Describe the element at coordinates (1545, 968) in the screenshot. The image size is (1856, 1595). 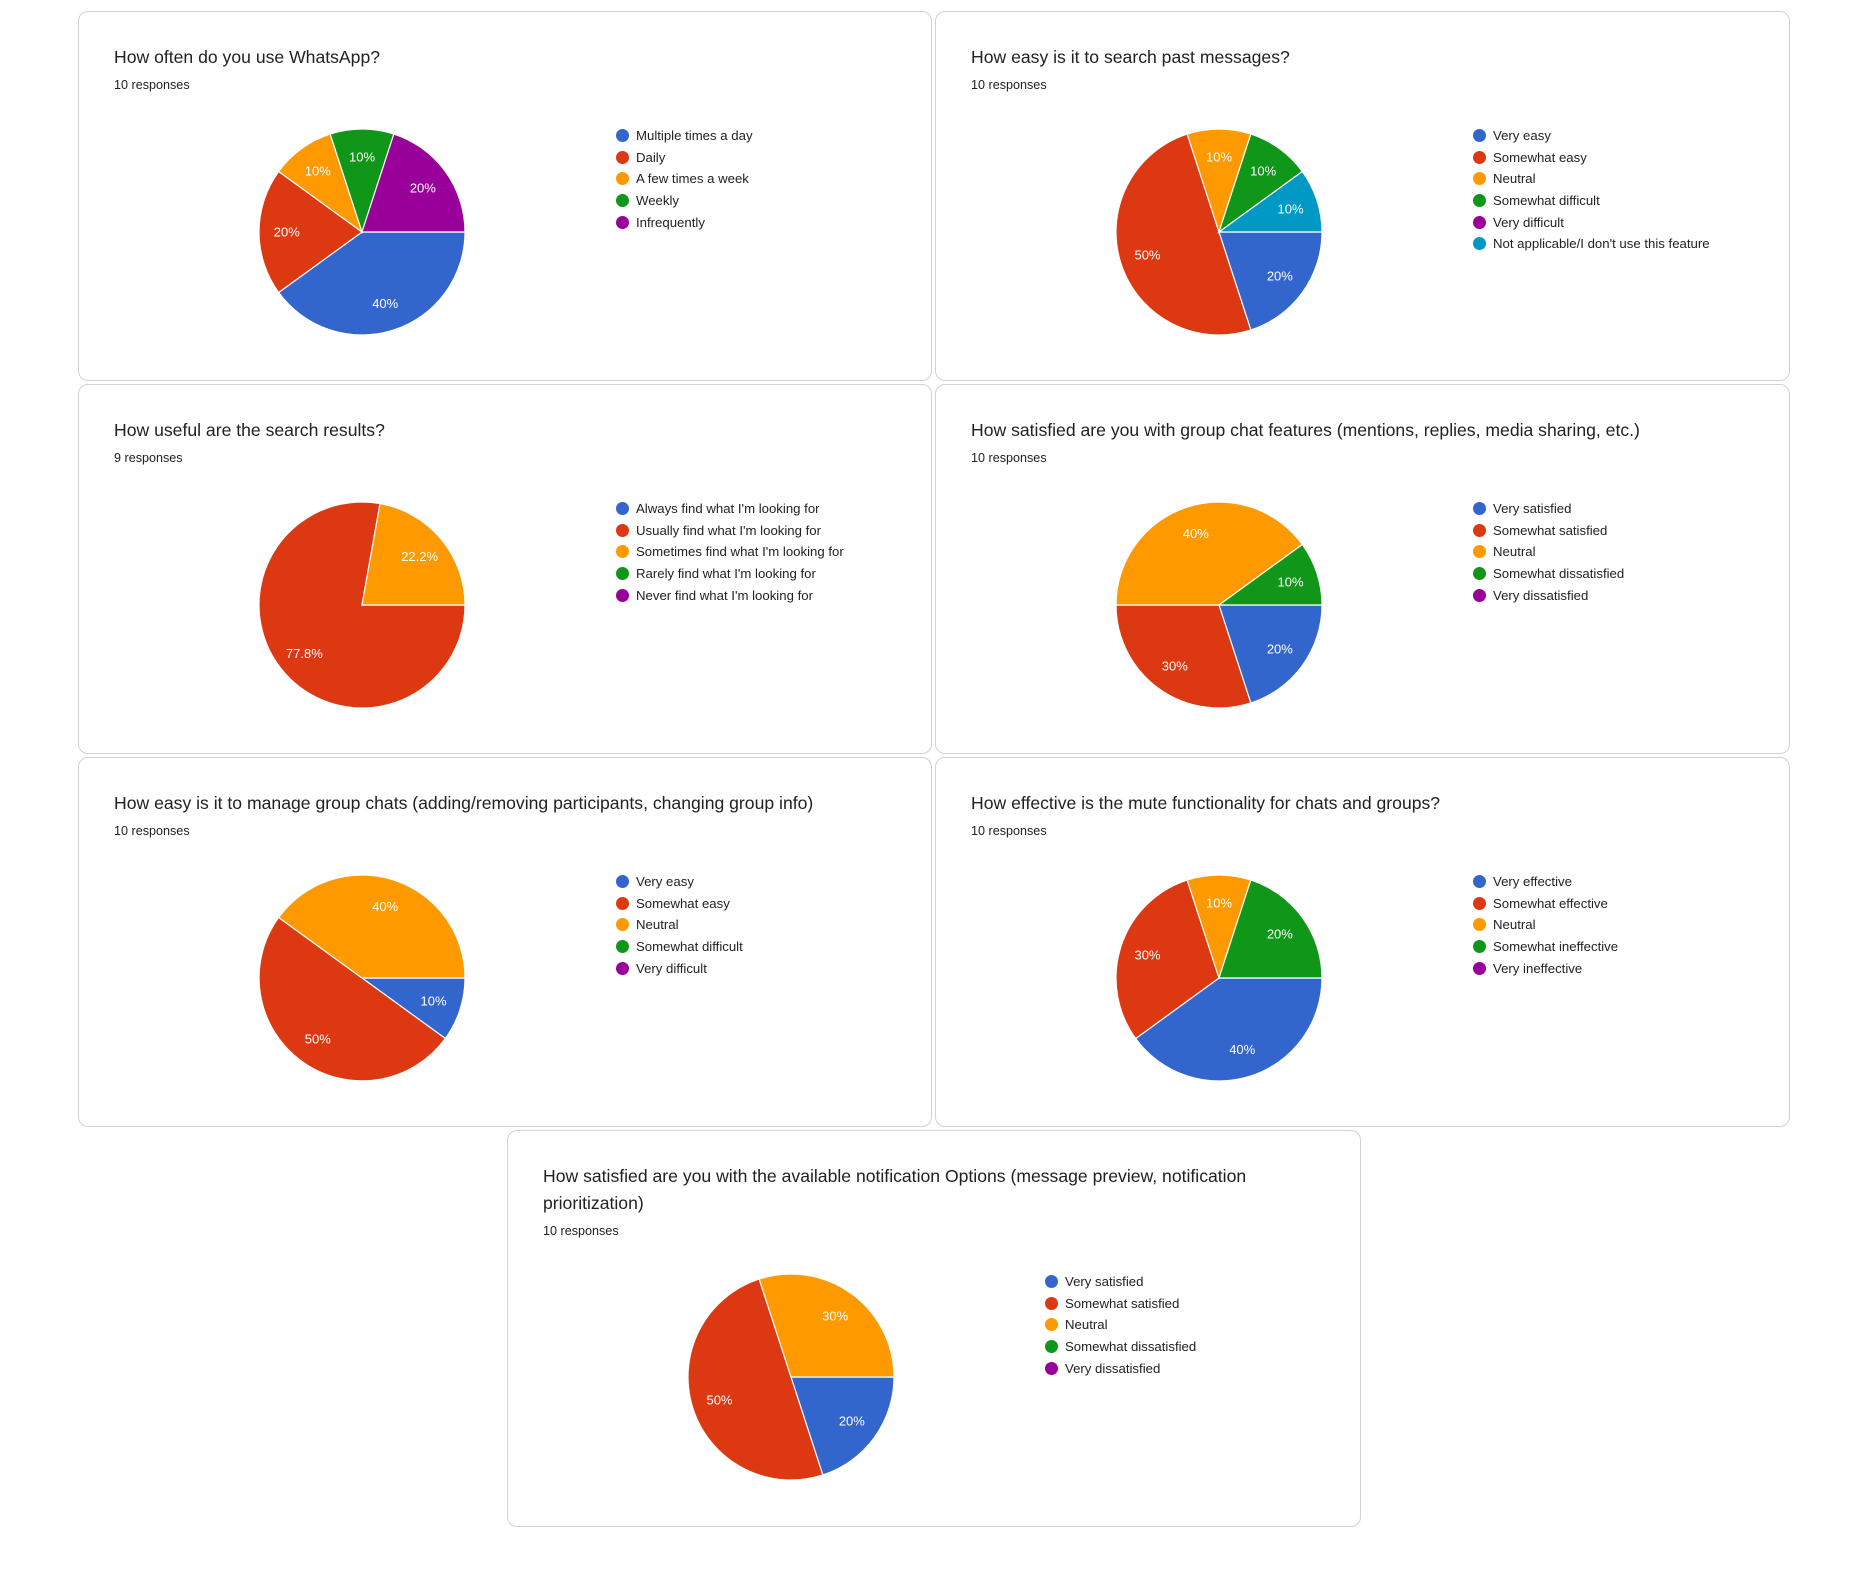
I see `legend-item: Very ineffective` at that location.